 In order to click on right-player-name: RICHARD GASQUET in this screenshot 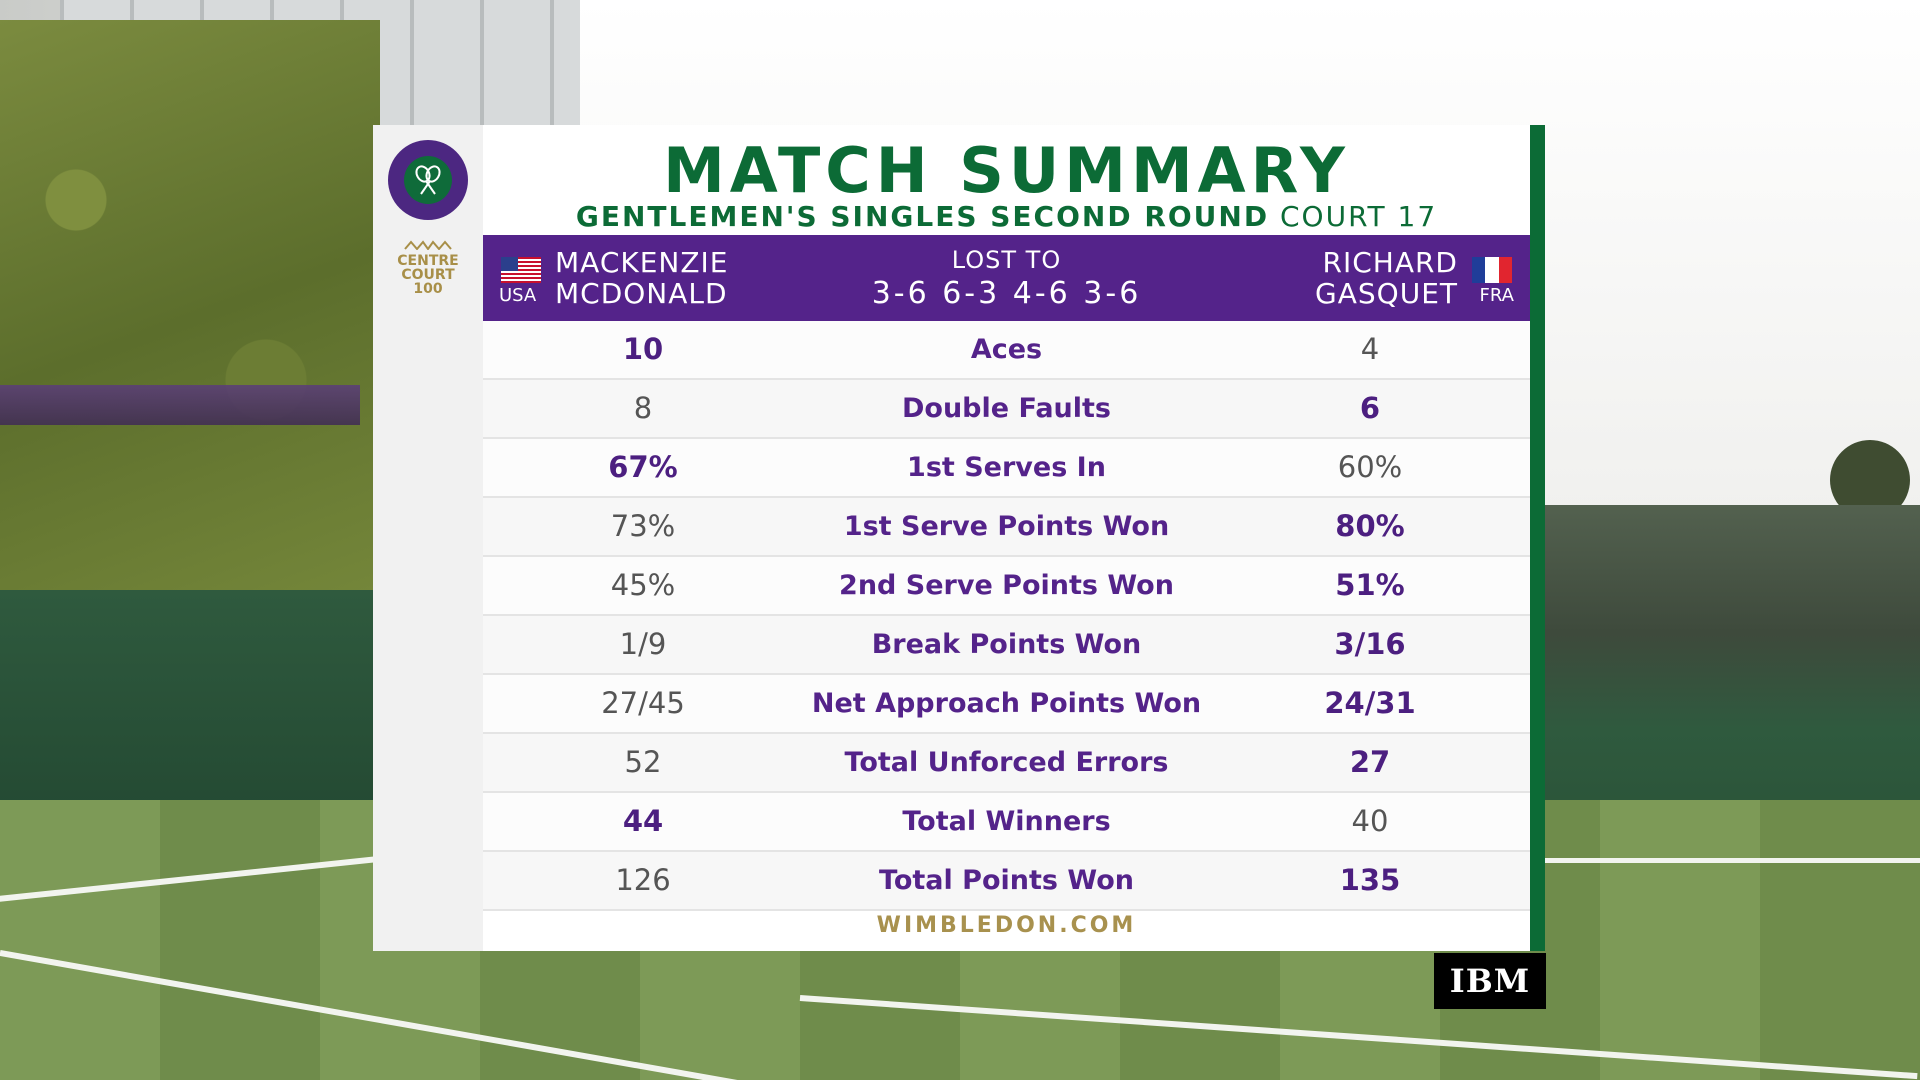, I will do `click(1386, 278)`.